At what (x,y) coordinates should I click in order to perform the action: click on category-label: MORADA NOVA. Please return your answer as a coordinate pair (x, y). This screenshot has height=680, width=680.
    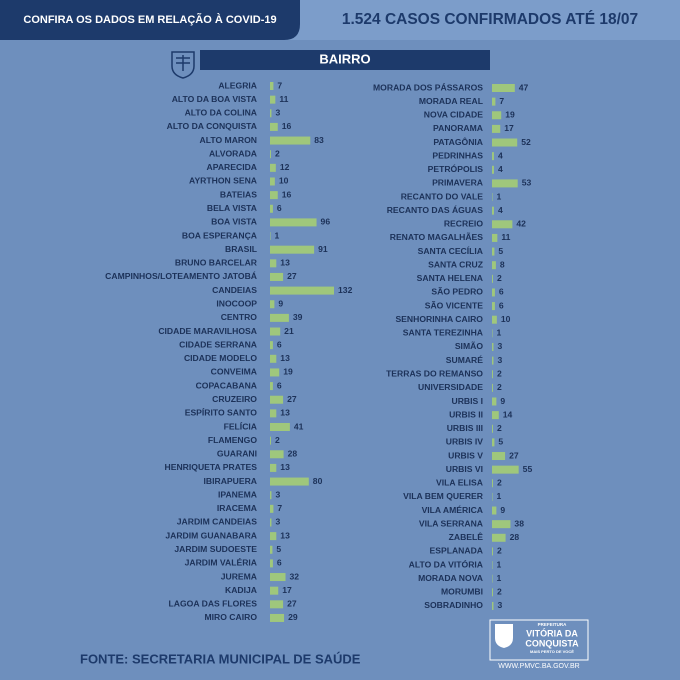
    Looking at the image, I should click on (450, 578).